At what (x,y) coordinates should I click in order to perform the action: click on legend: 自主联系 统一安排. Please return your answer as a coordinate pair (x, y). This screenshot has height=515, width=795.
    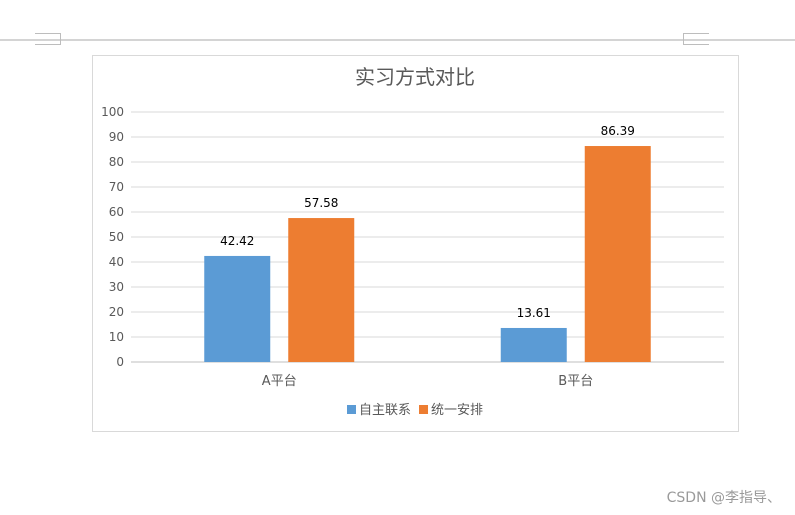
    Looking at the image, I should click on (415, 410).